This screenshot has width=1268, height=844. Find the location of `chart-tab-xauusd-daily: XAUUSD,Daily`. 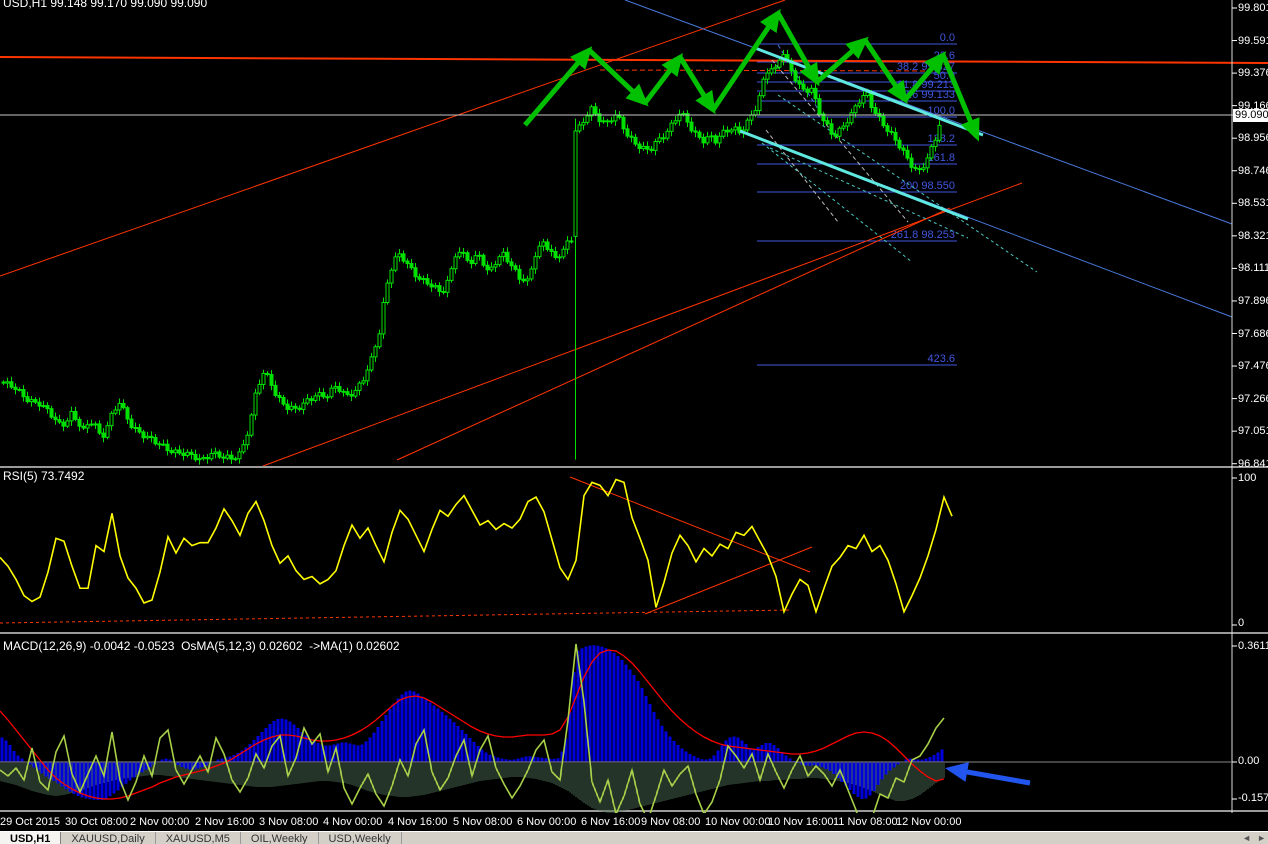

chart-tab-xauusd-daily: XAUUSD,Daily is located at coordinates (108, 838).